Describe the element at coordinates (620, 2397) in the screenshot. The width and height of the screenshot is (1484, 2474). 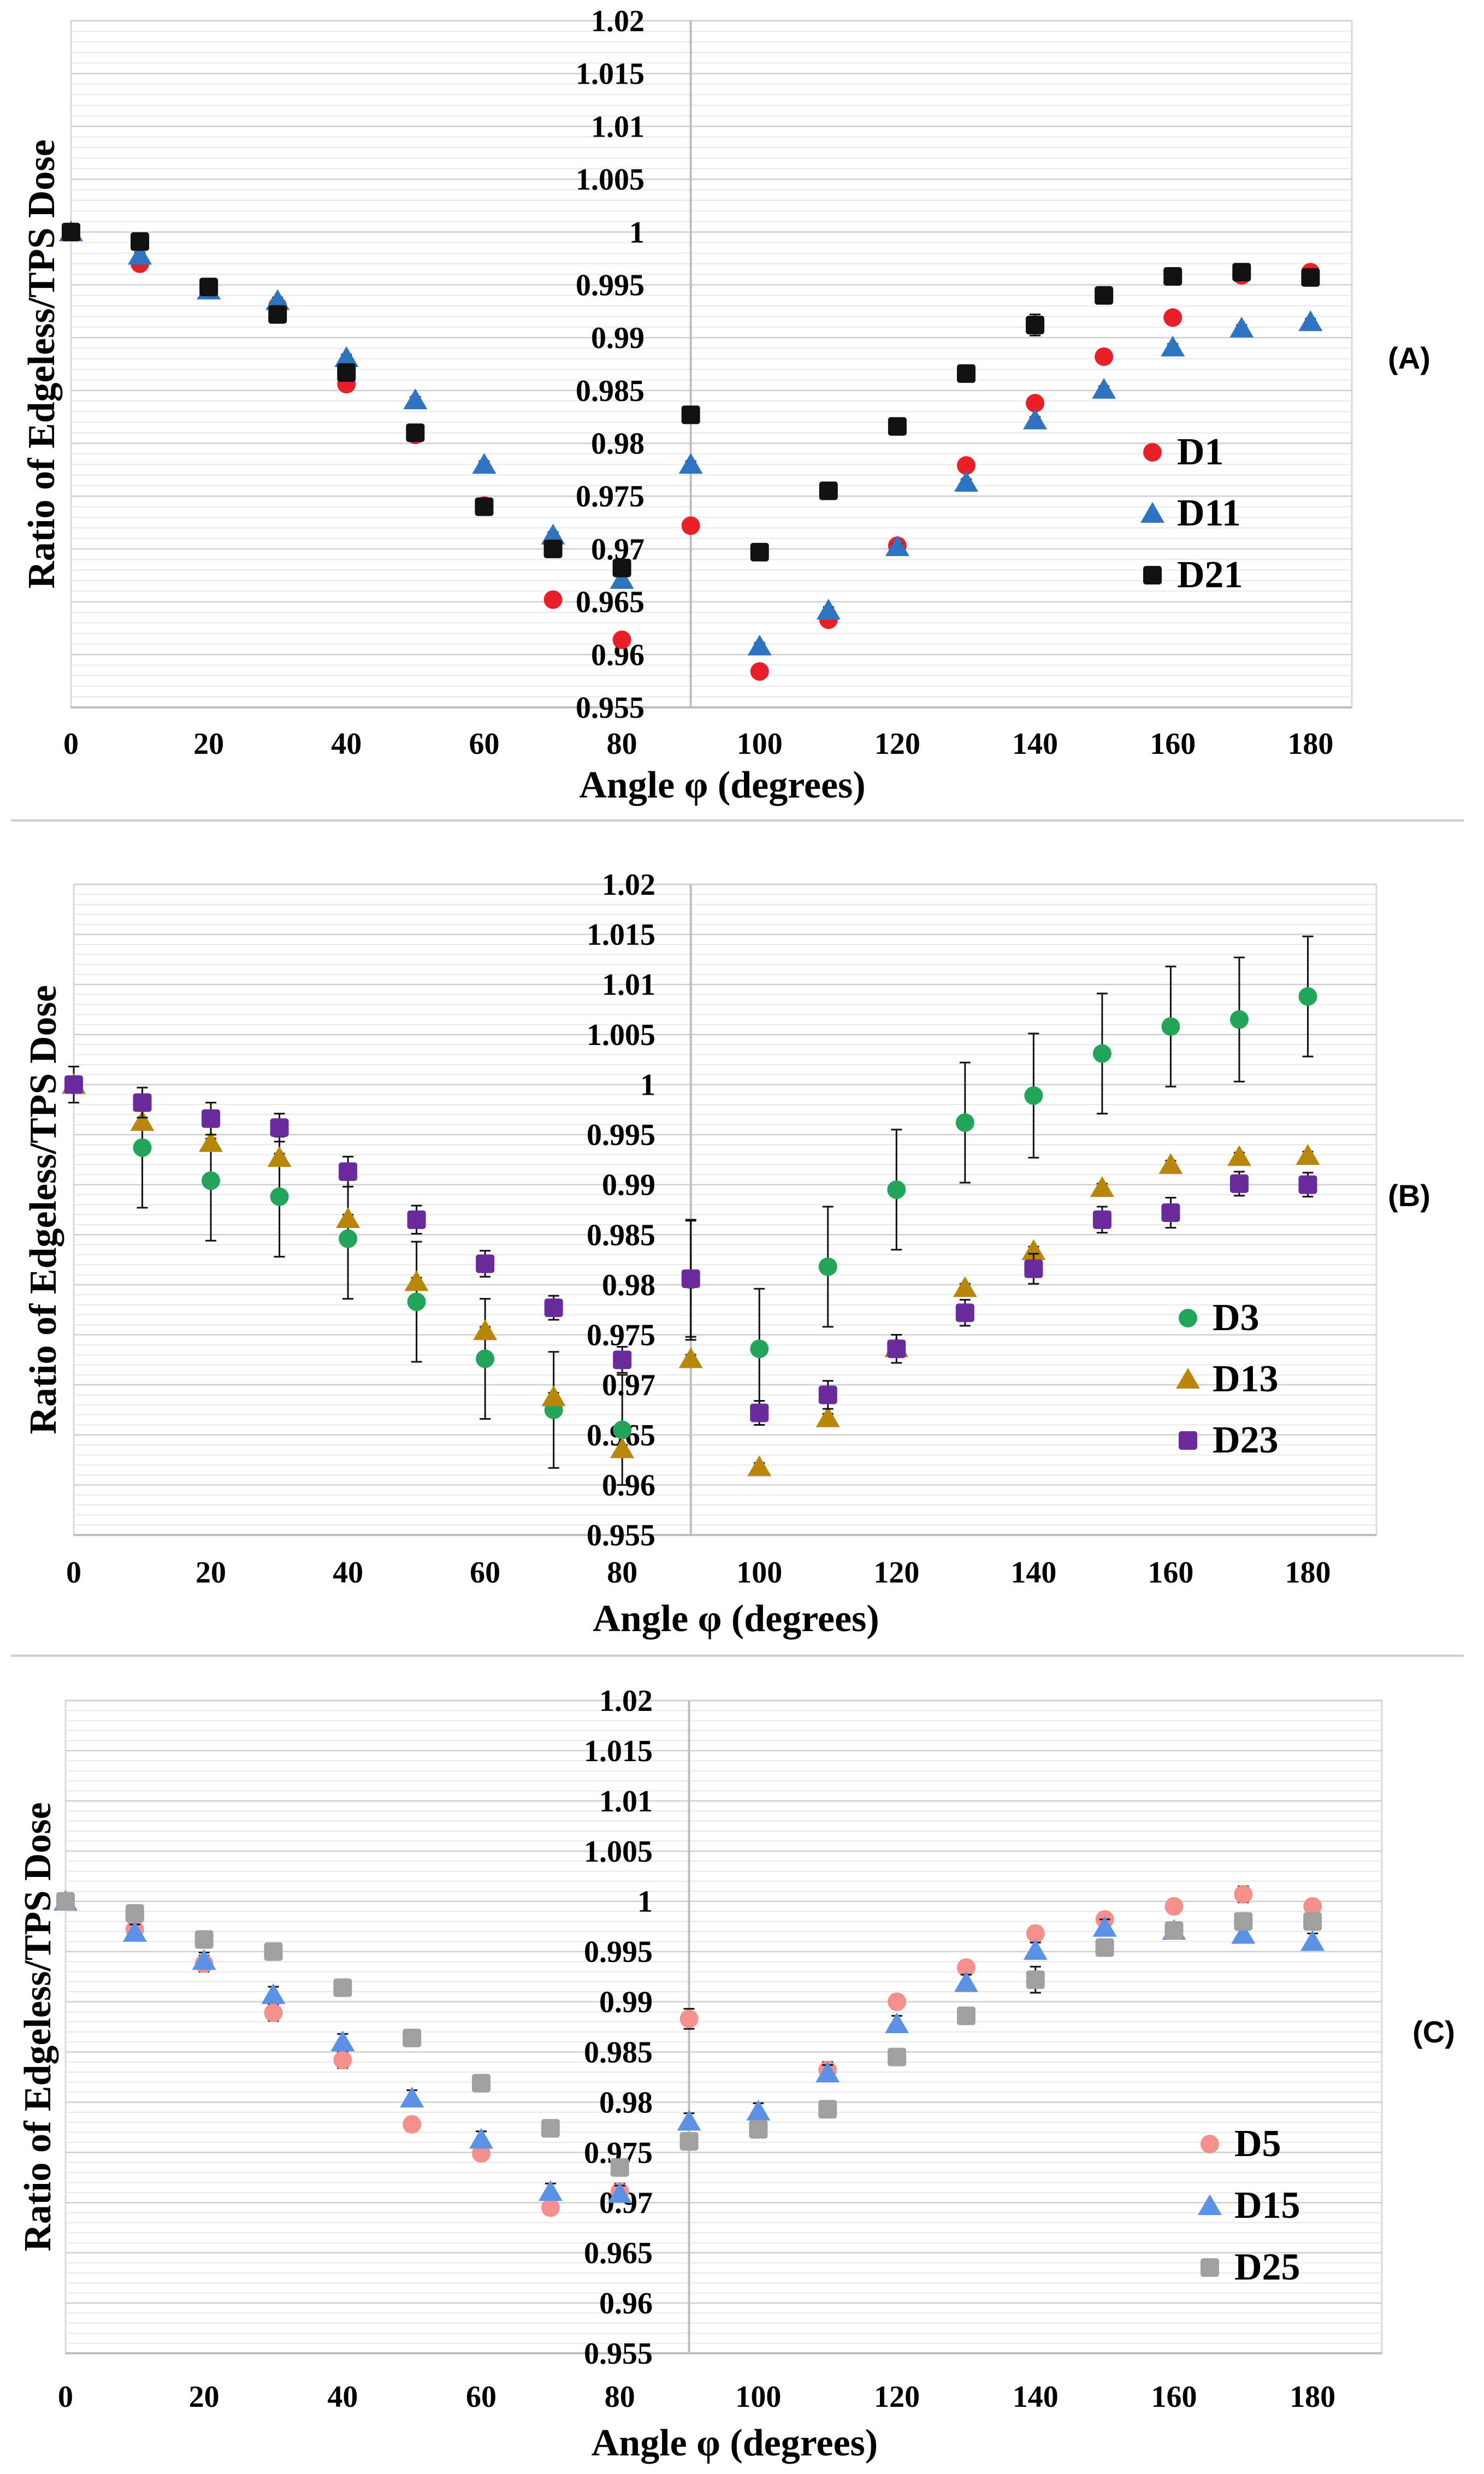
I see `x-tick-label: 80` at that location.